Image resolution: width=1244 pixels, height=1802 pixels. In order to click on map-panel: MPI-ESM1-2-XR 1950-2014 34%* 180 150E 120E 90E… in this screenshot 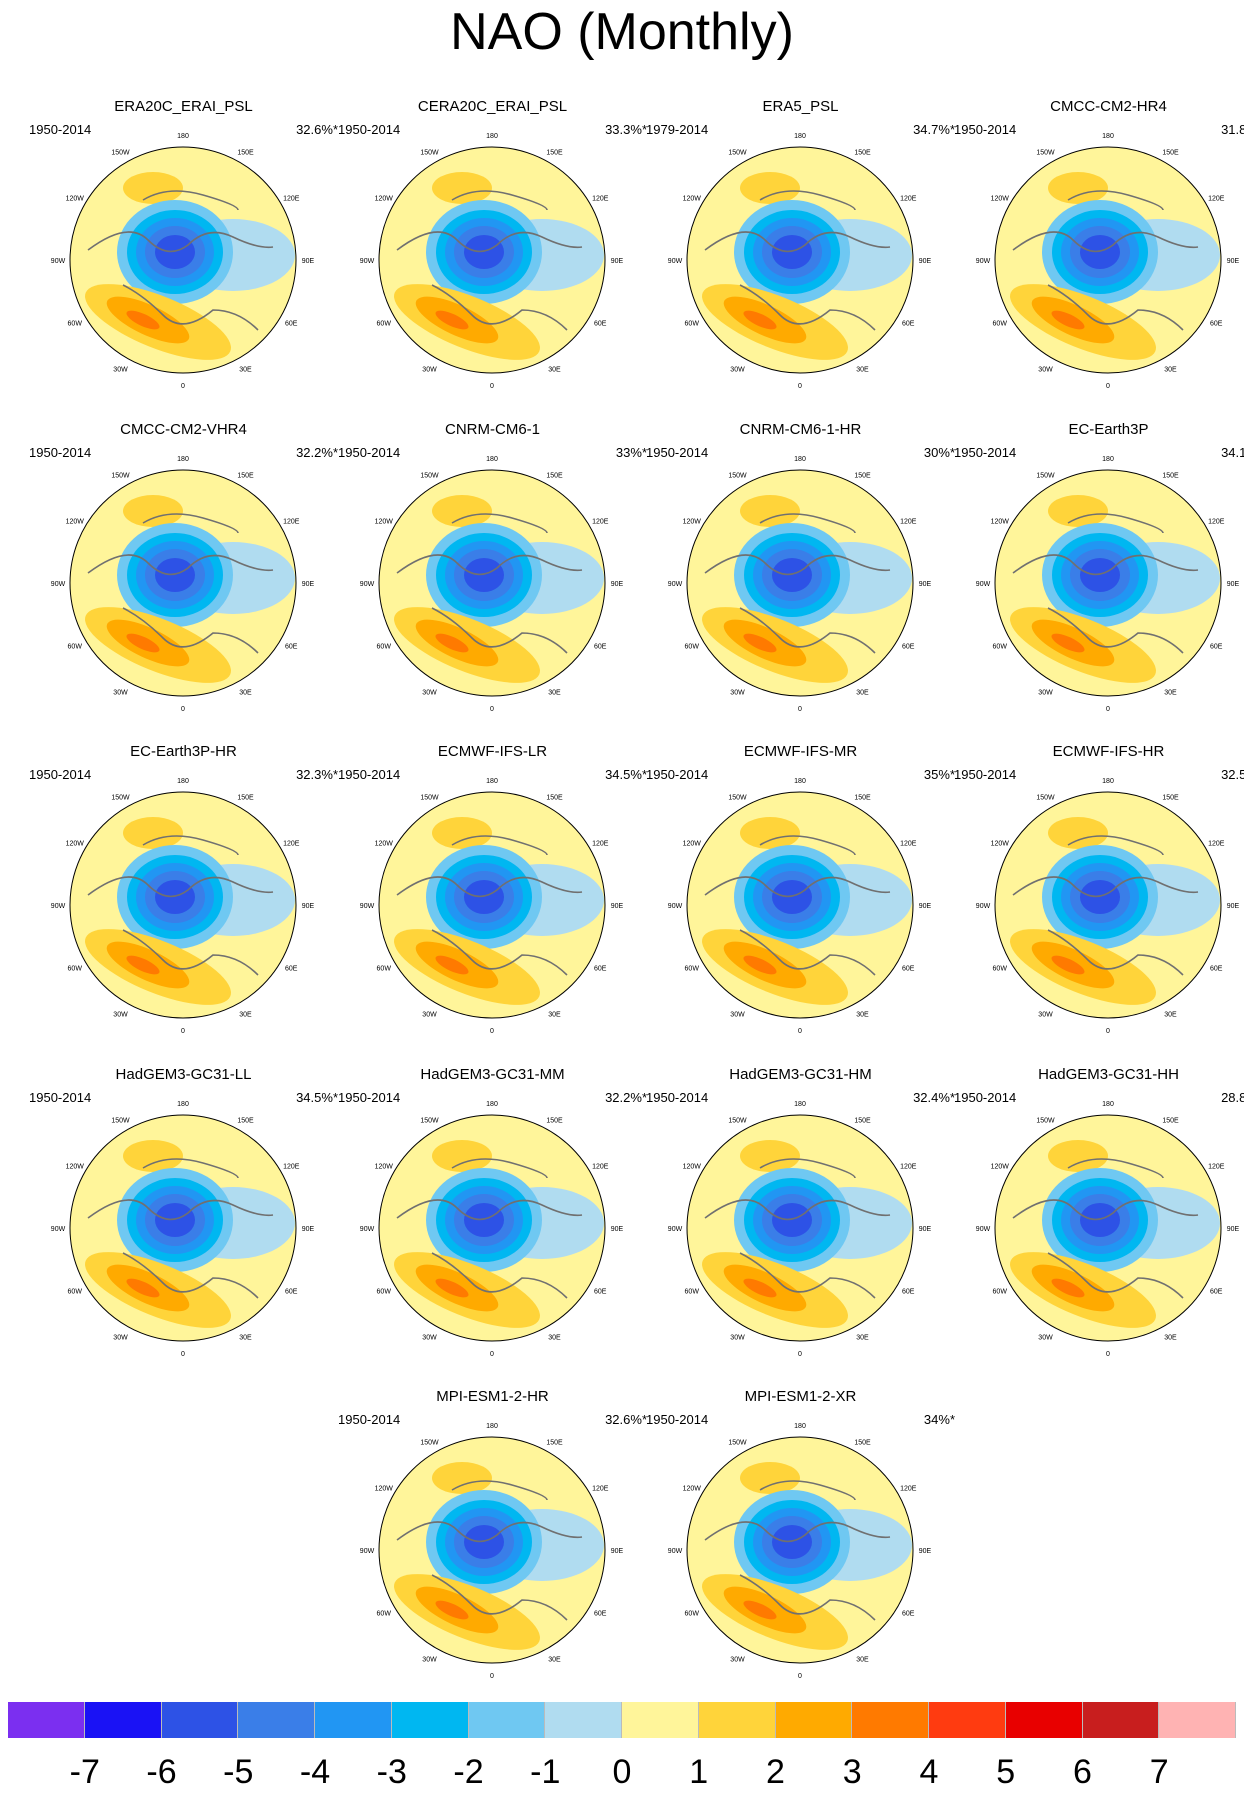, I will do `click(800, 1543)`.